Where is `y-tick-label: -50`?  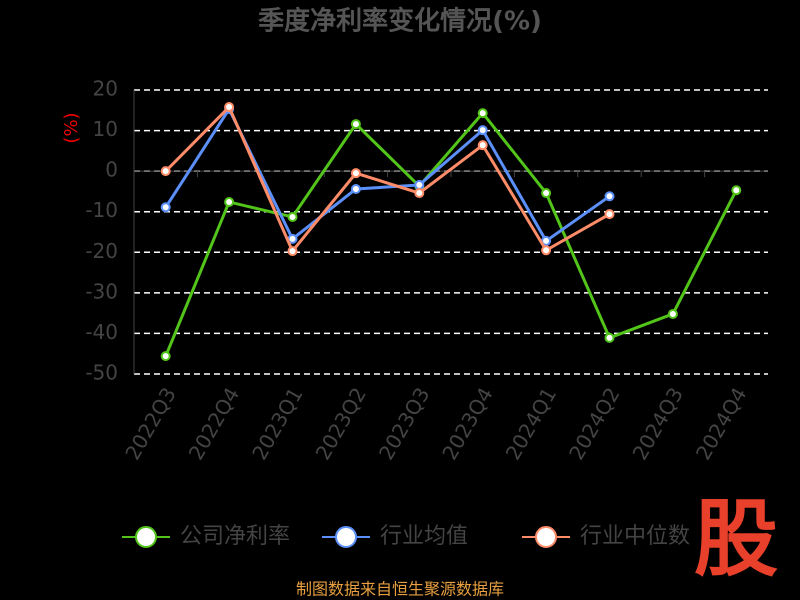 y-tick-label: -50 is located at coordinates (101, 373).